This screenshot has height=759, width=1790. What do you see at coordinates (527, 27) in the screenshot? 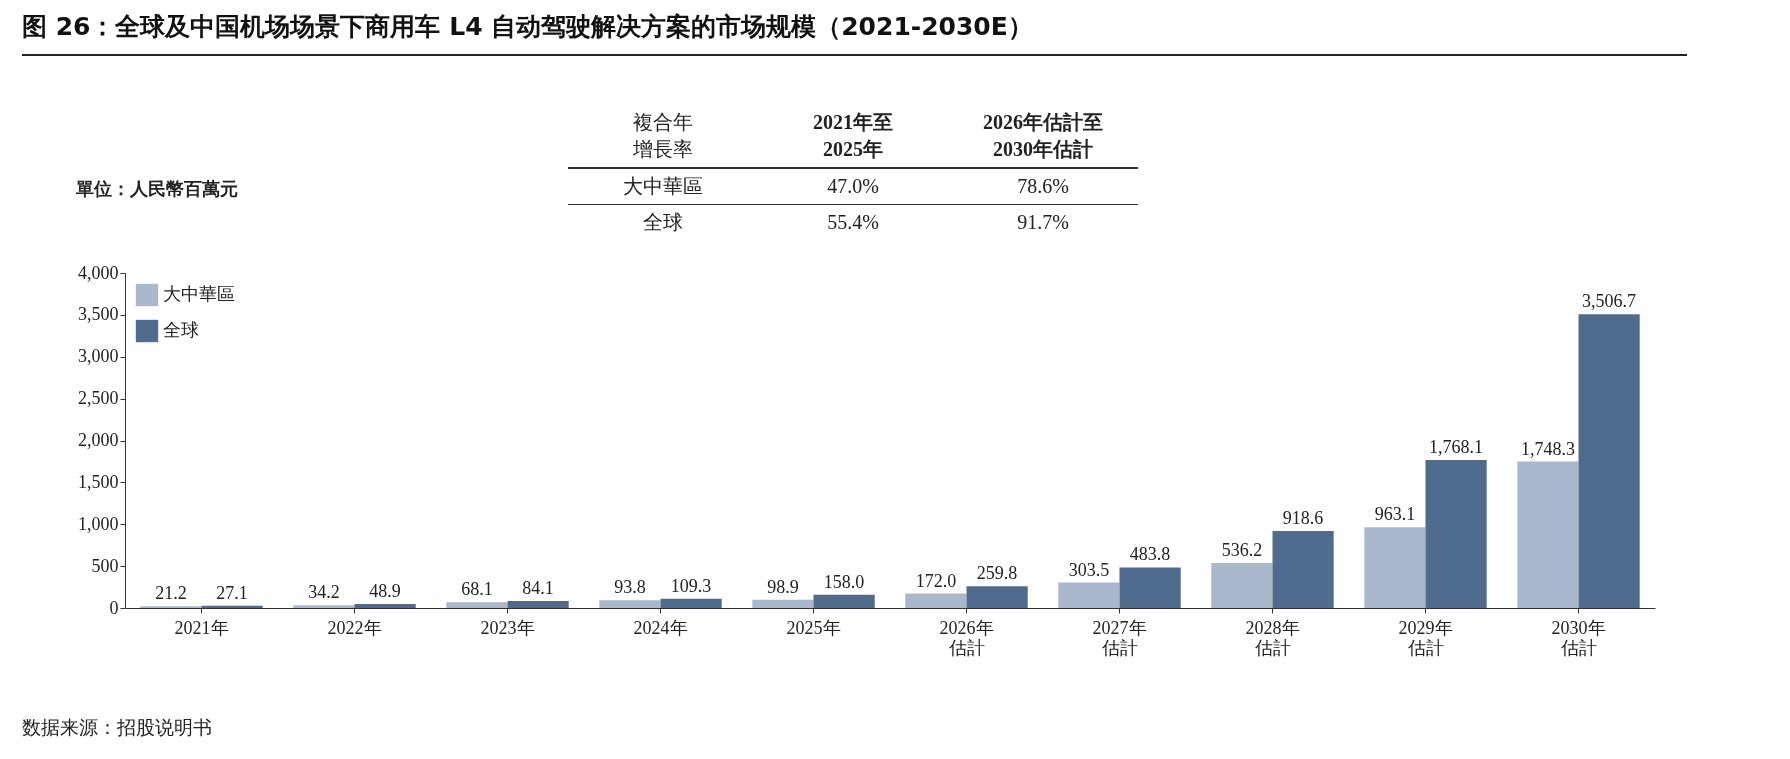
I see `chart-title: 图 26：全球及中国机场场景下商用车 L4 自动驾驶解决方案的市场规模（2021-2030E）` at bounding box center [527, 27].